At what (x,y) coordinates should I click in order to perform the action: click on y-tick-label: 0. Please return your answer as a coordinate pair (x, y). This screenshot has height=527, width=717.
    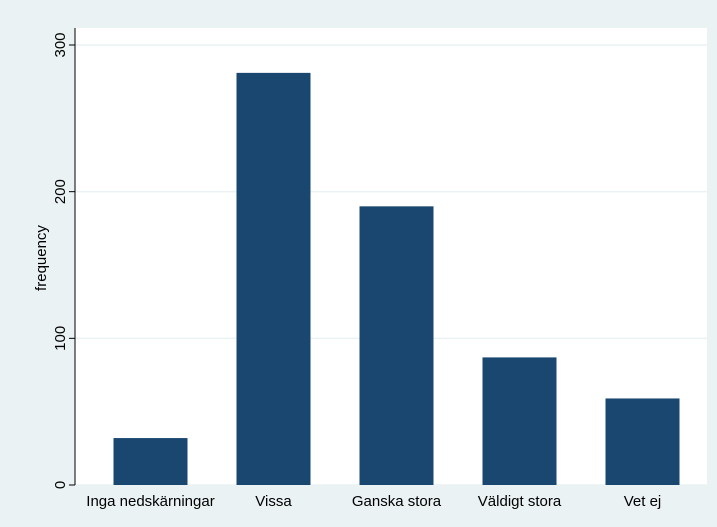
    Looking at the image, I should click on (60, 485).